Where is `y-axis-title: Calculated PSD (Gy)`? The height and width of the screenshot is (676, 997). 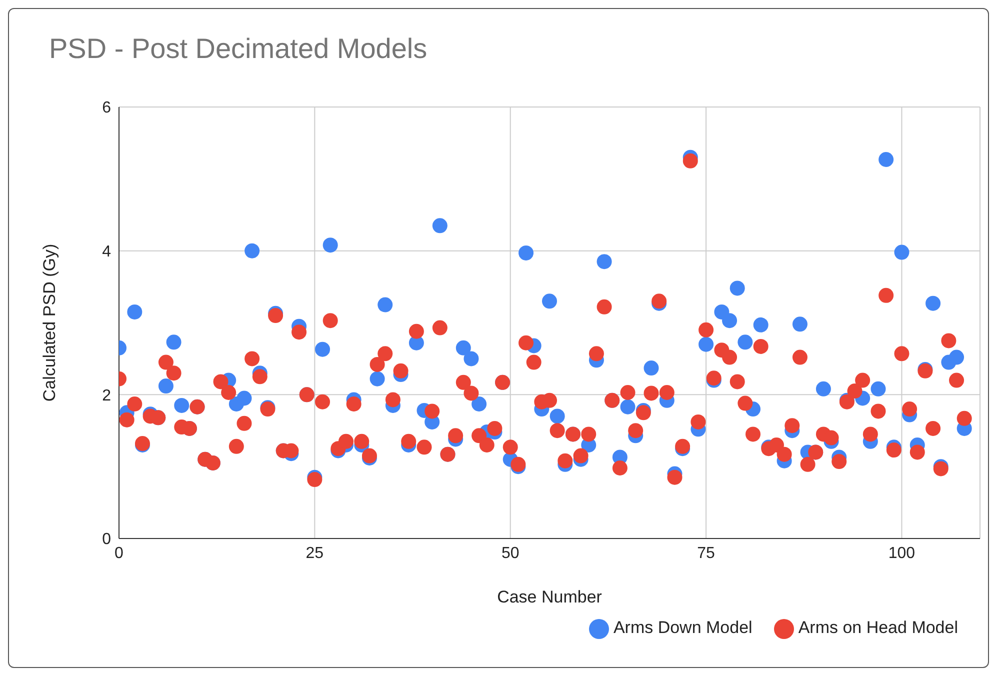
y-axis-title: Calculated PSD (Gy) is located at coordinates (50, 323).